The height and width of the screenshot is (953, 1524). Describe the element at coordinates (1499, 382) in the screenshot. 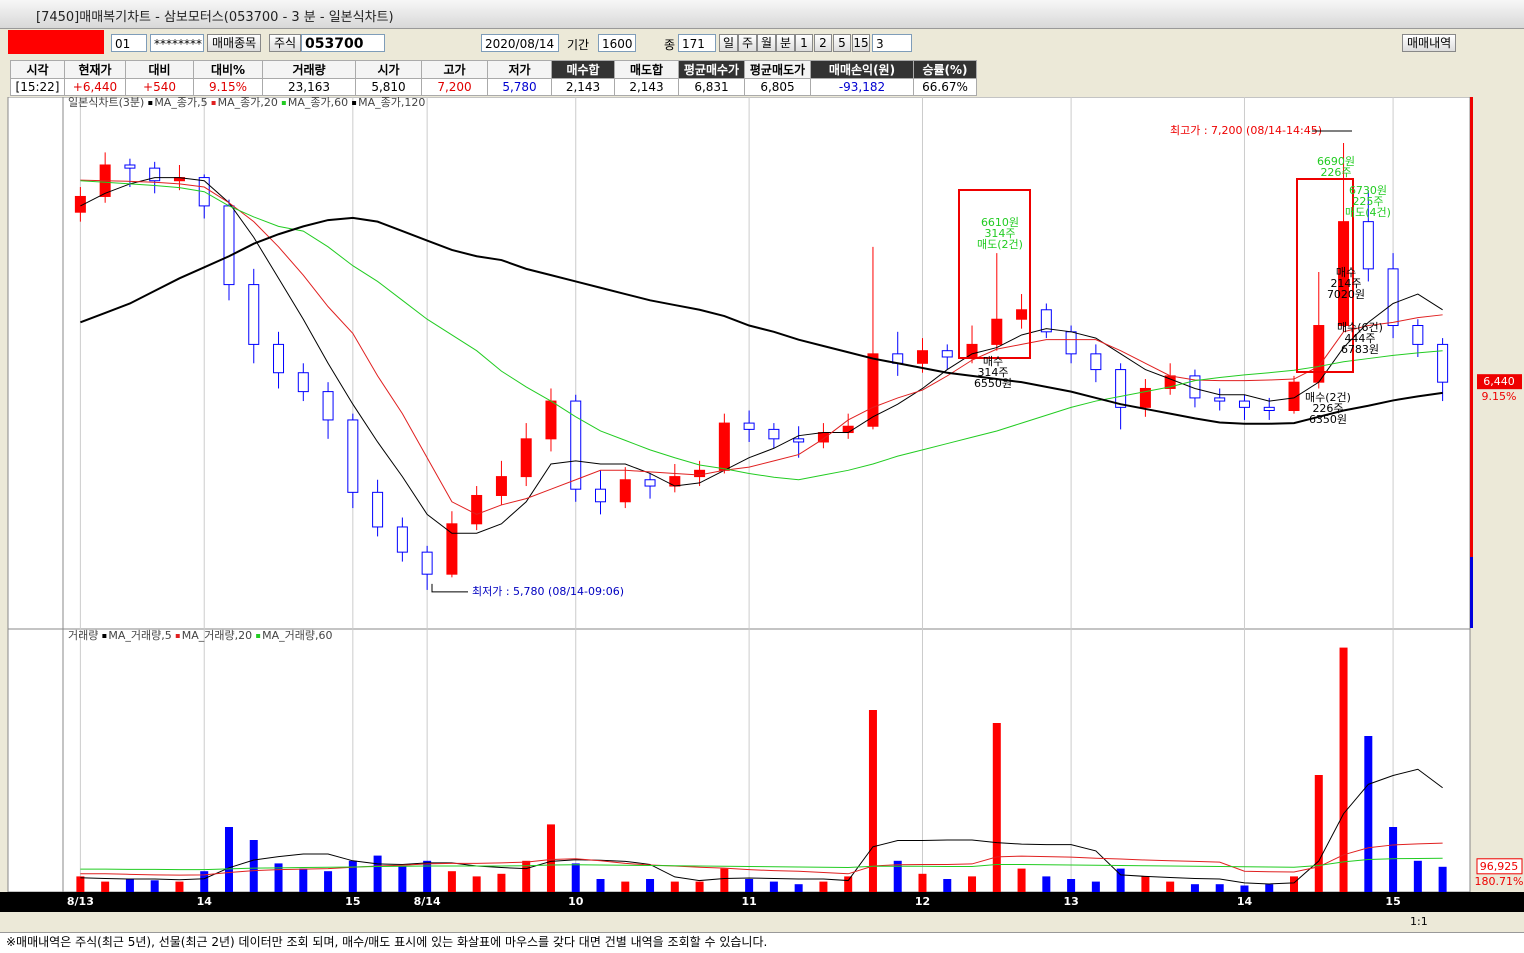

I see `price-marker` at that location.